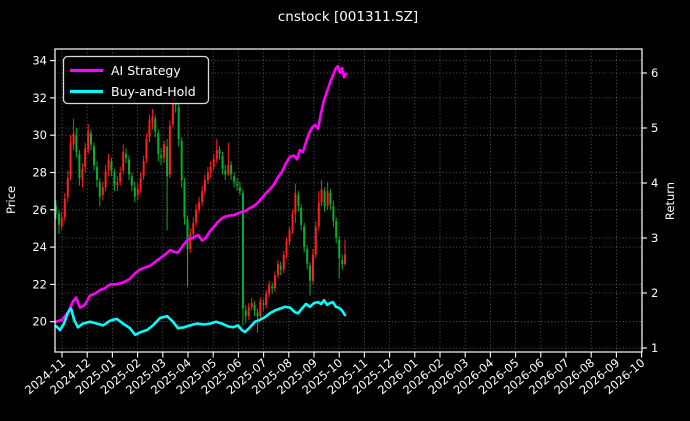 This screenshot has height=421, width=690. I want to click on y-tick-label-left: 26, so click(39, 210).